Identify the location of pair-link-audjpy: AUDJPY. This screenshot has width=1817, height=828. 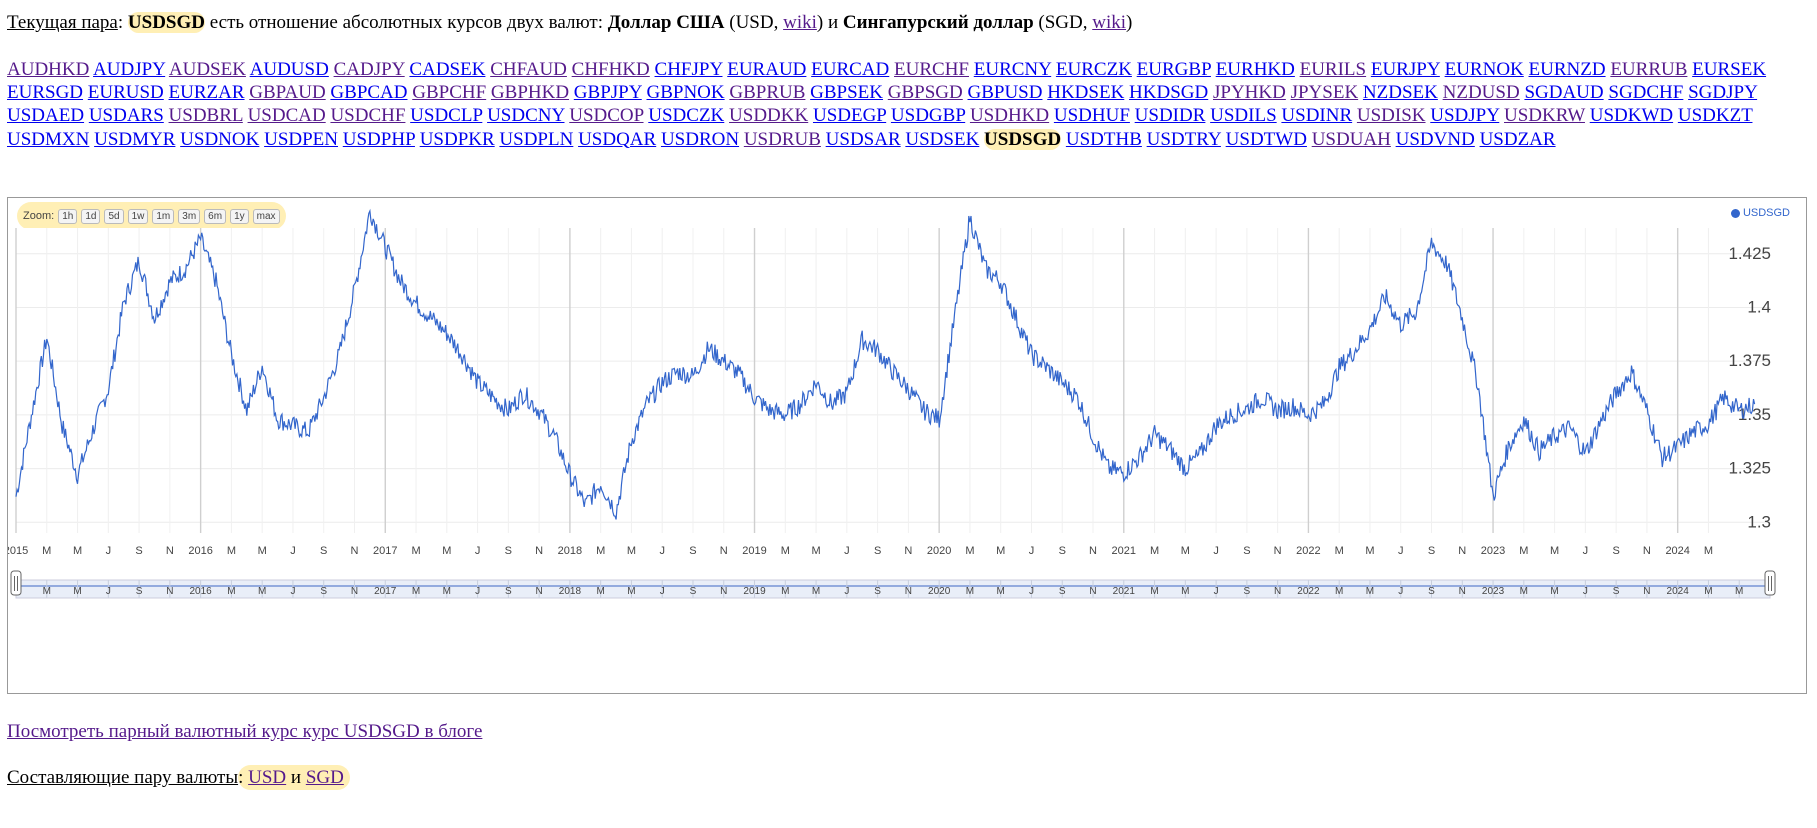
(129, 69).